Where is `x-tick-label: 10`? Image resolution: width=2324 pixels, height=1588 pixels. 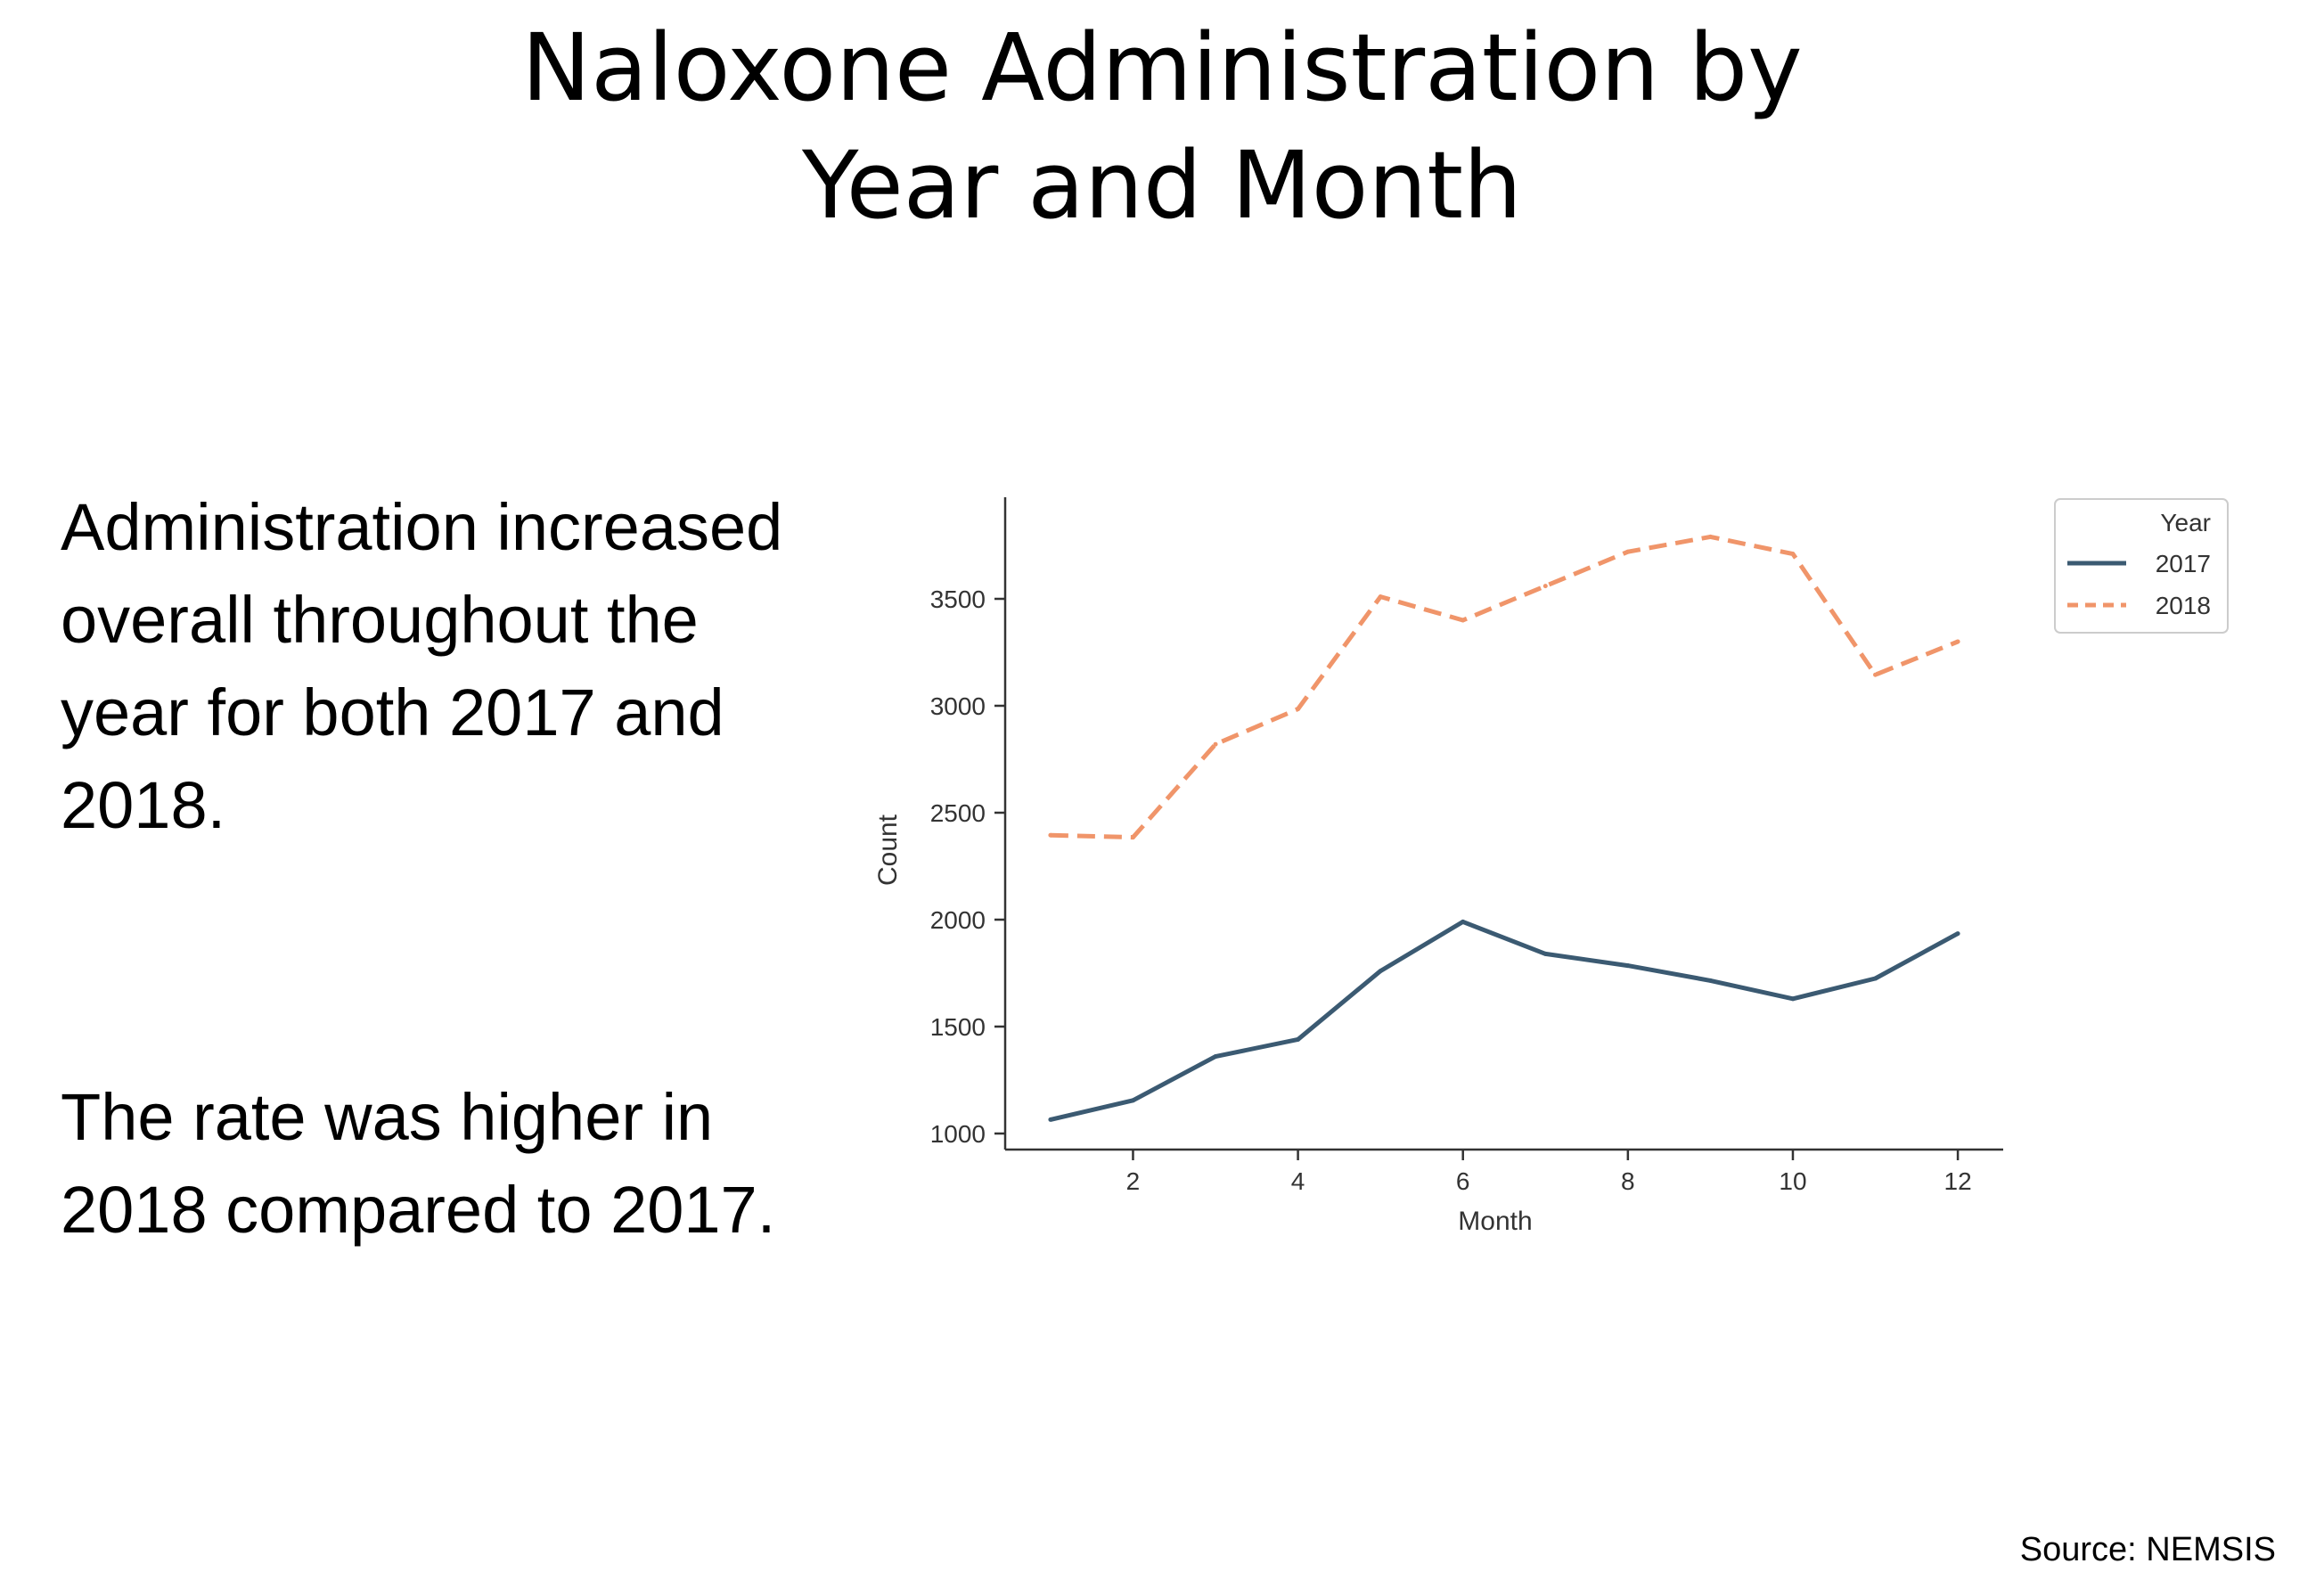
x-tick-label: 10 is located at coordinates (1792, 1181).